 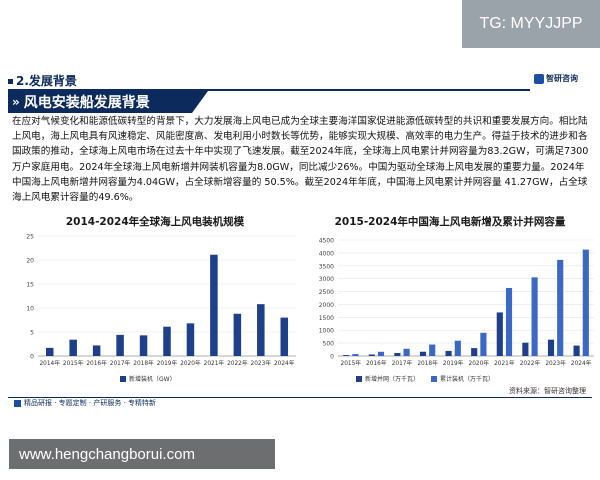 What do you see at coordinates (16, 102) in the screenshot?
I see `chevron-right-icon: »` at bounding box center [16, 102].